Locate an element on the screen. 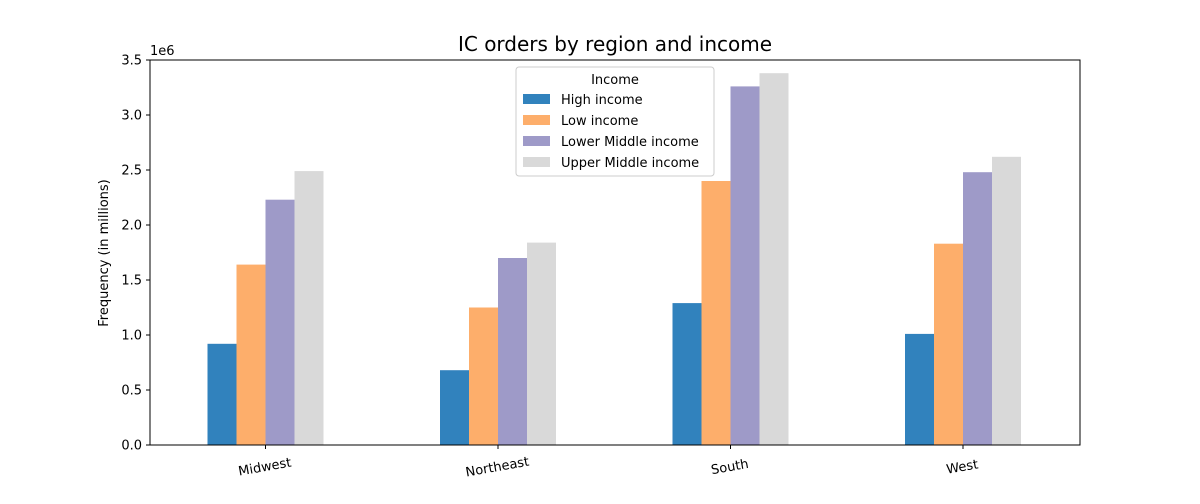 The width and height of the screenshot is (1200, 504). bar-high-income-midwest is located at coordinates (222, 394).